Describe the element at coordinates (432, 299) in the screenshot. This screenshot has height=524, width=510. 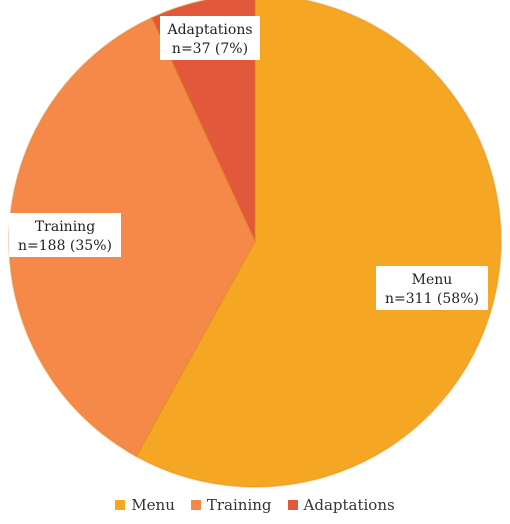
I see `slice-label-value-menu: n=311 (58%)` at that location.